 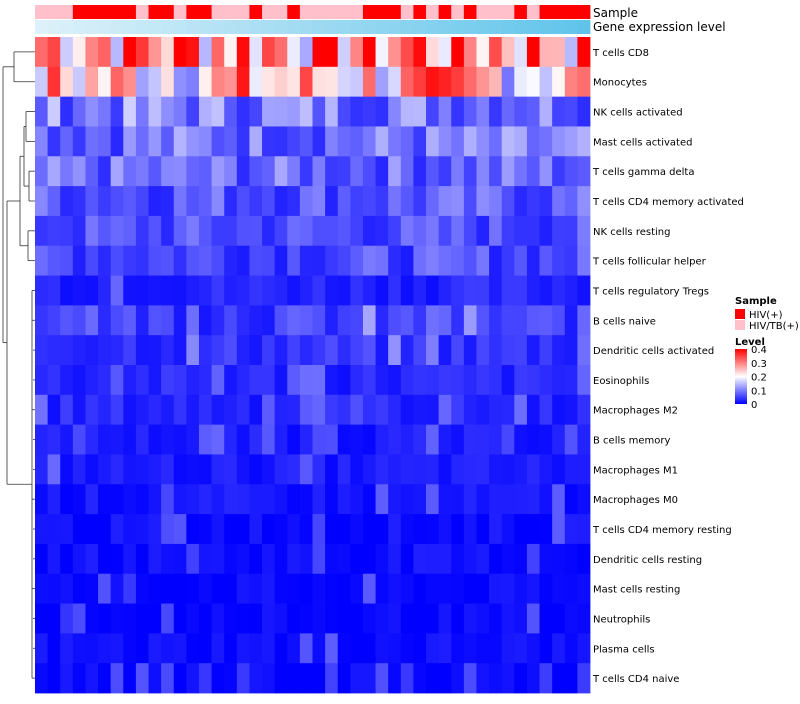 I want to click on legend-color-scale, so click(x=741, y=376).